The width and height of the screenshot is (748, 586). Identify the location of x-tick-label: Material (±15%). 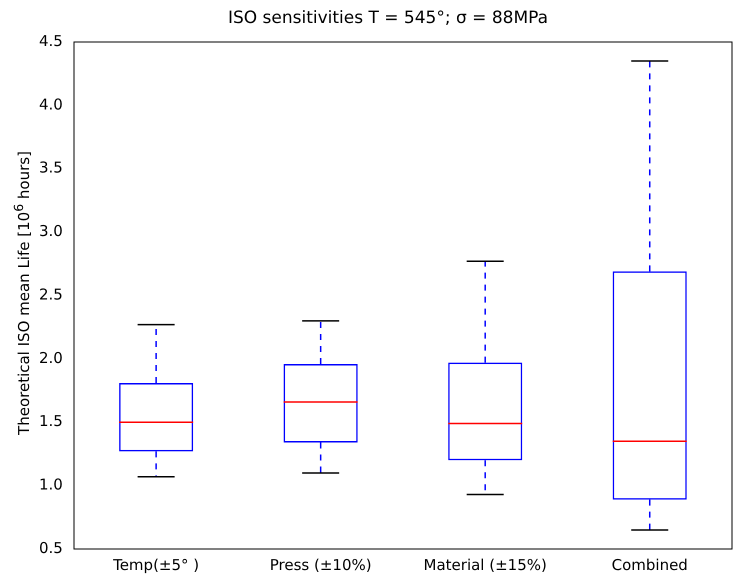
(485, 565).